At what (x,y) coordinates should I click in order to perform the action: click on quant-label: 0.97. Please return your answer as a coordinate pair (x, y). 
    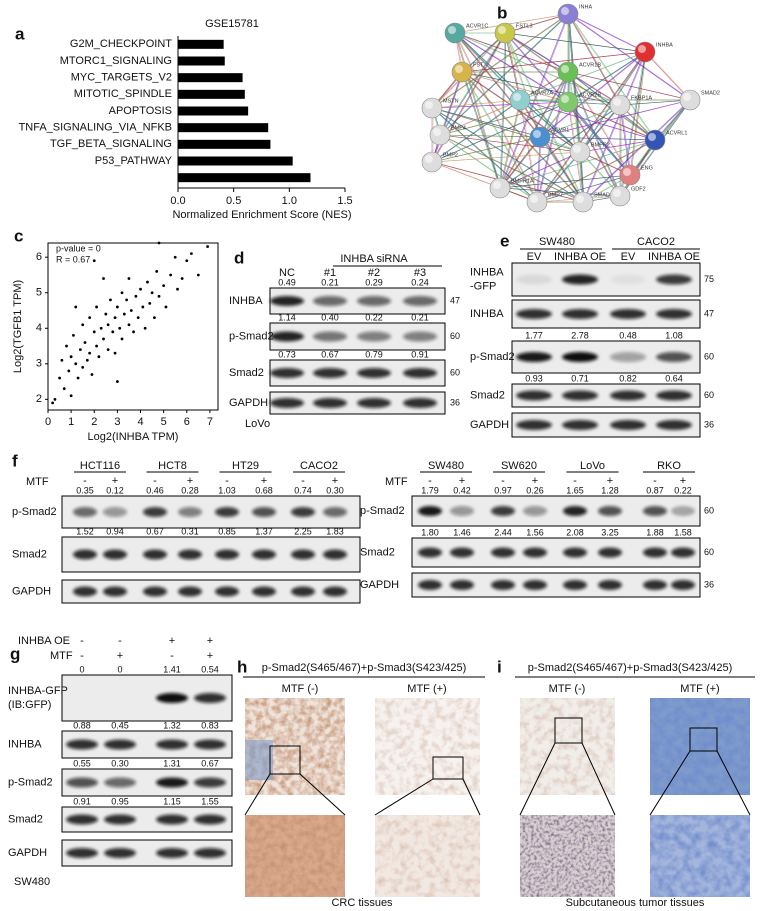
    Looking at the image, I should click on (503, 490).